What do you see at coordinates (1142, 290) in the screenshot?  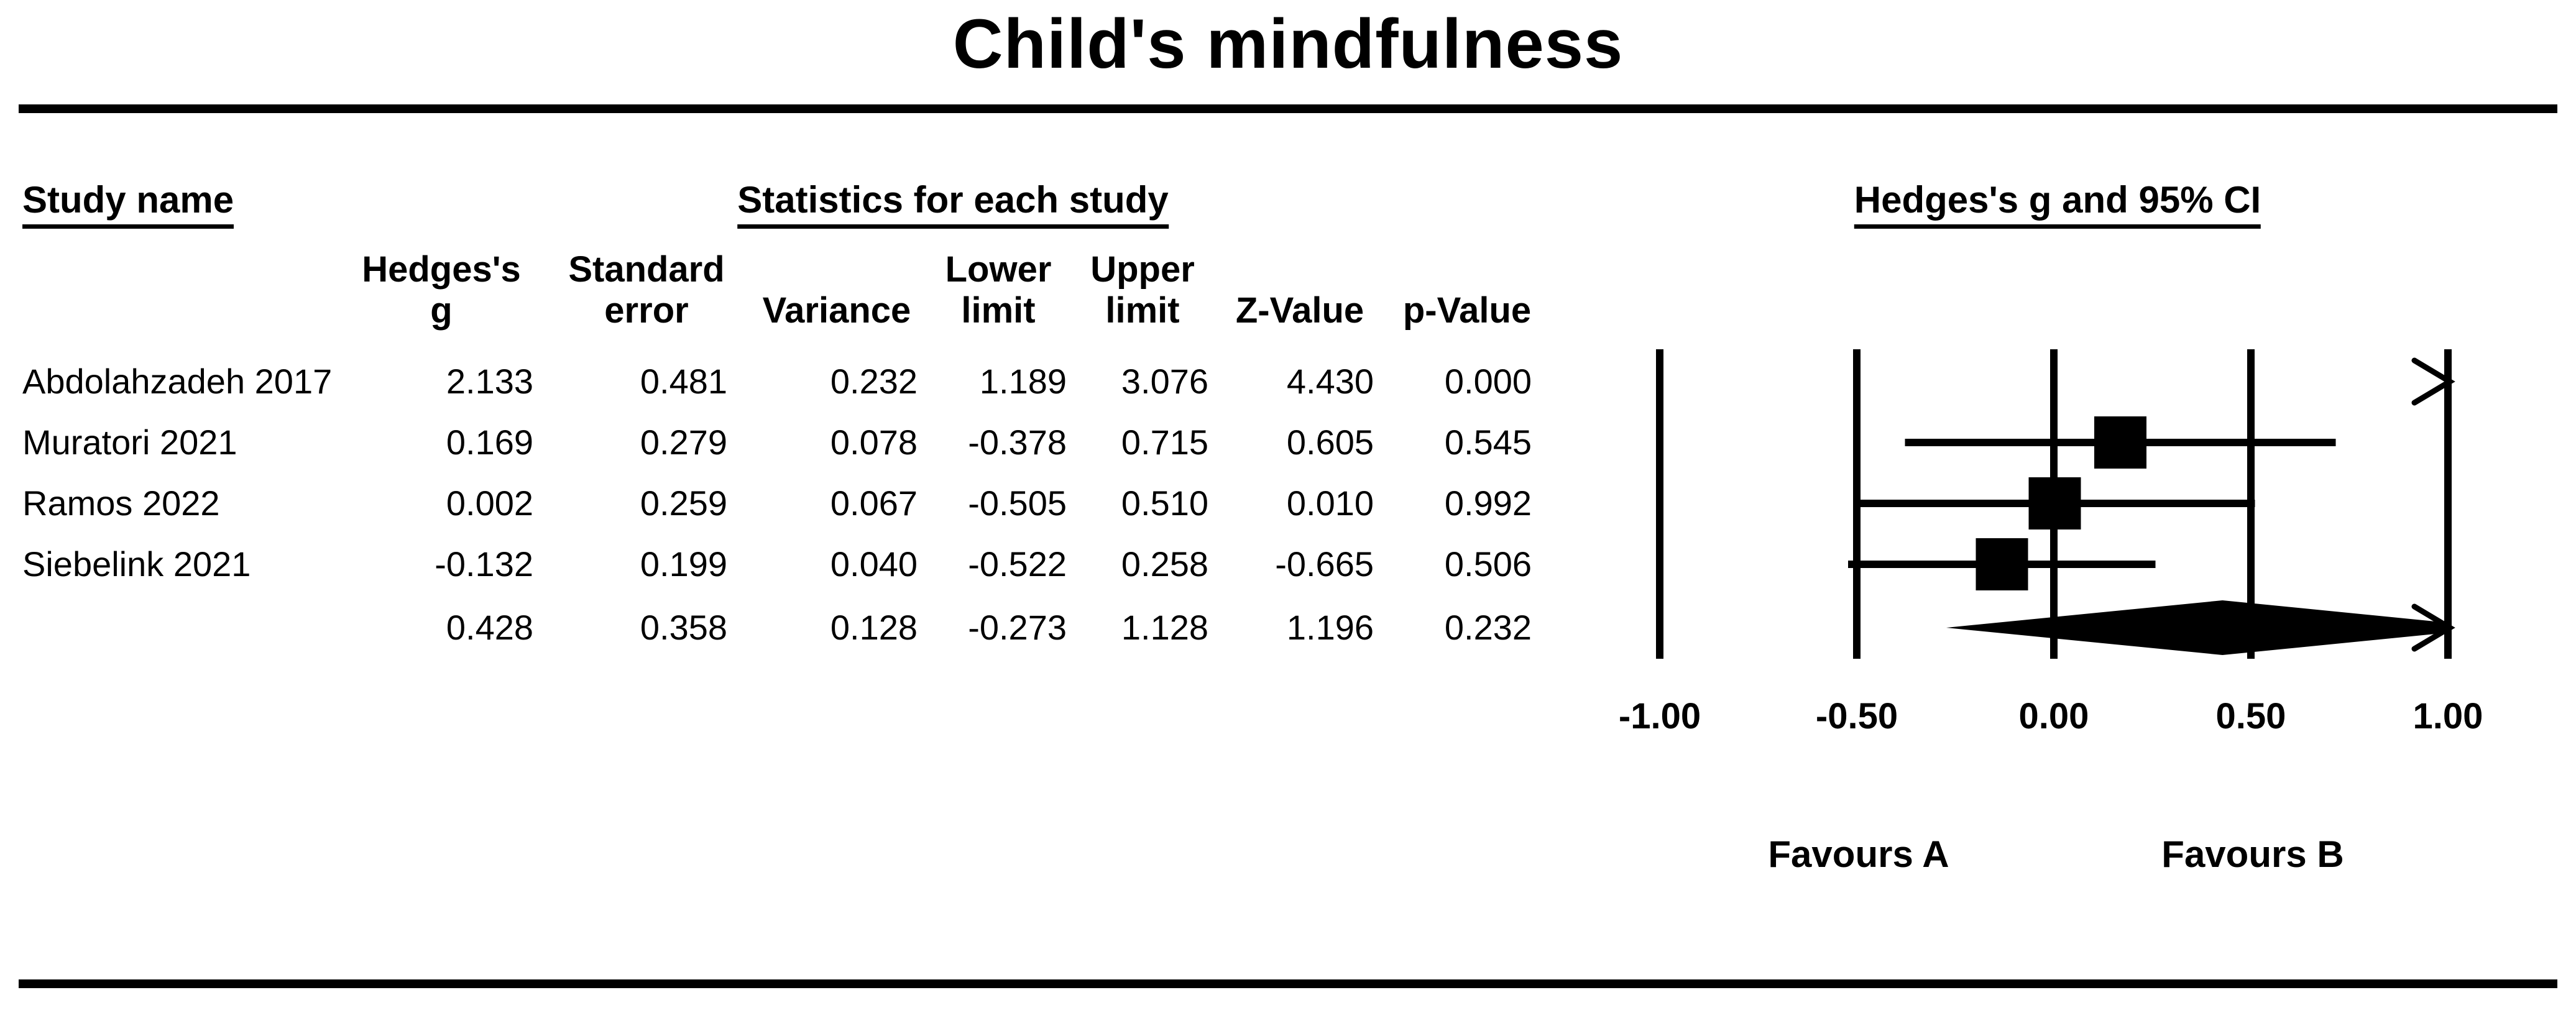 I see `column-header: Upper limit` at bounding box center [1142, 290].